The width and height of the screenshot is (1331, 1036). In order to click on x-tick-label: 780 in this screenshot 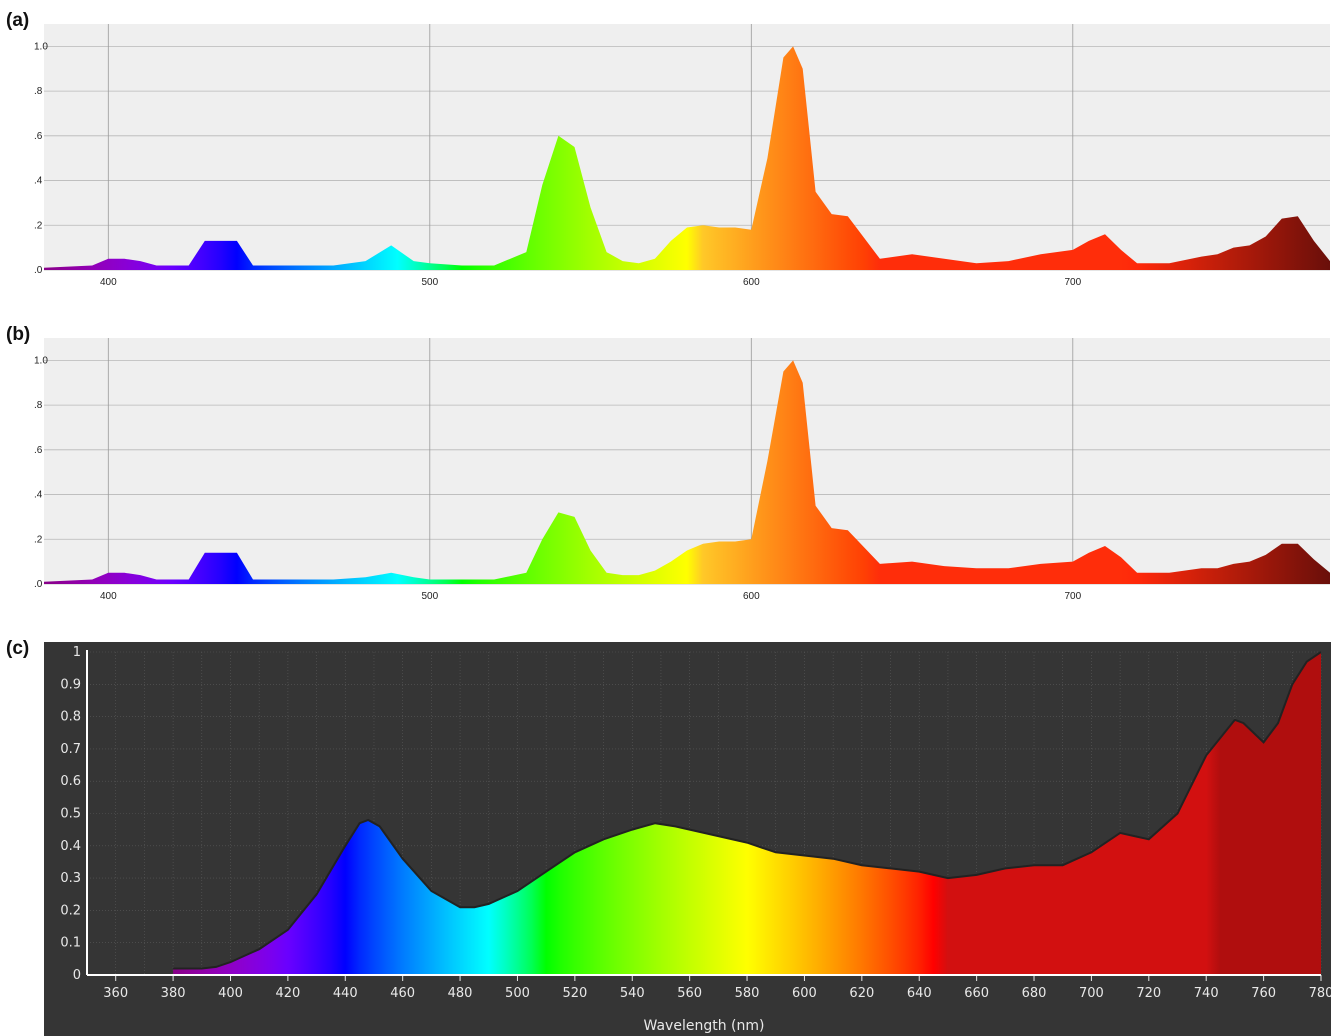, I will do `click(1320, 993)`.